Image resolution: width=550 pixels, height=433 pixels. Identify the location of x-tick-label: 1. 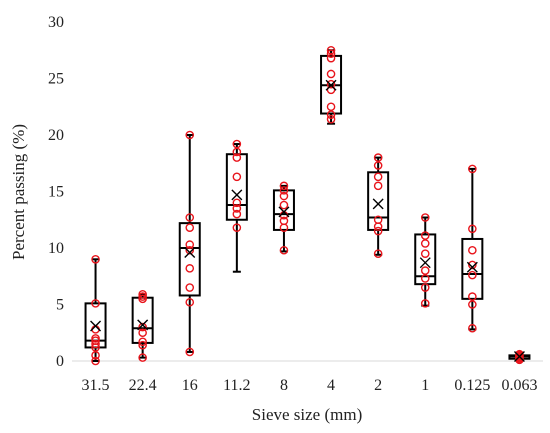
(425, 385).